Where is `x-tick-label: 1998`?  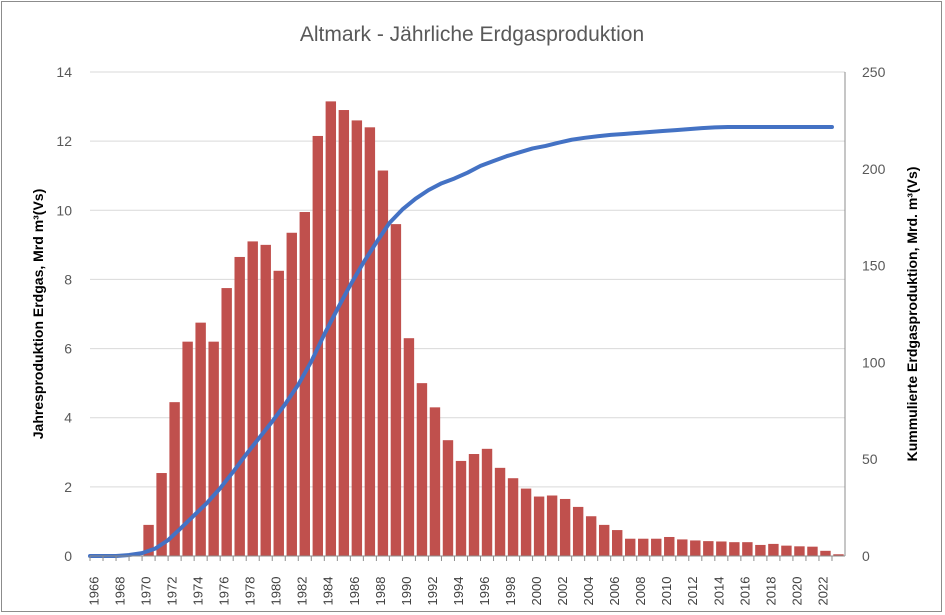
x-tick-label: 1998 is located at coordinates (510, 591).